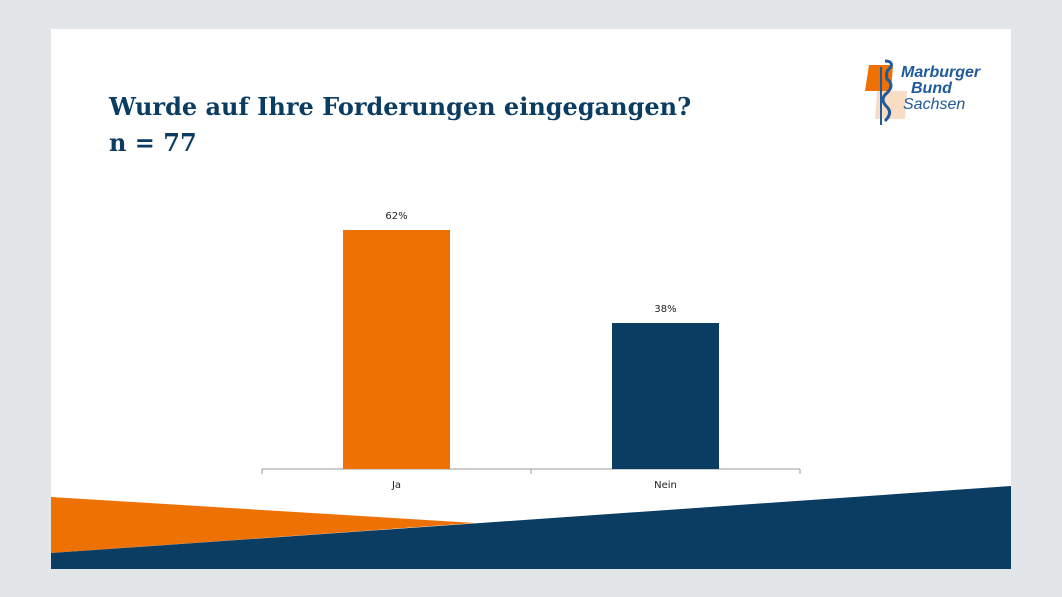  I want to click on orange-wedge, so click(263, 525).